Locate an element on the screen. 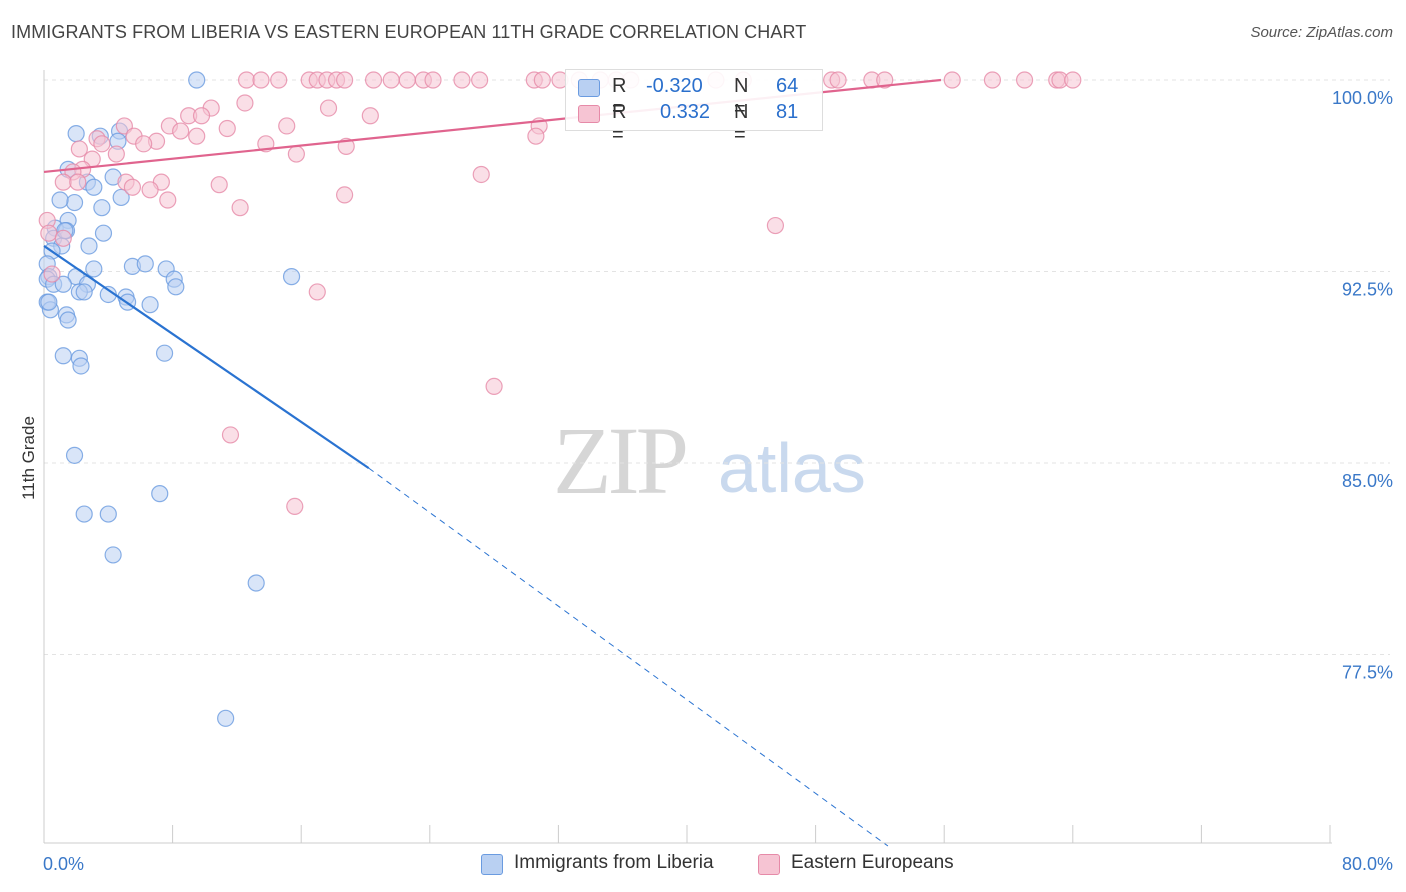  x-tick-label: 0.0% is located at coordinates (63, 864).